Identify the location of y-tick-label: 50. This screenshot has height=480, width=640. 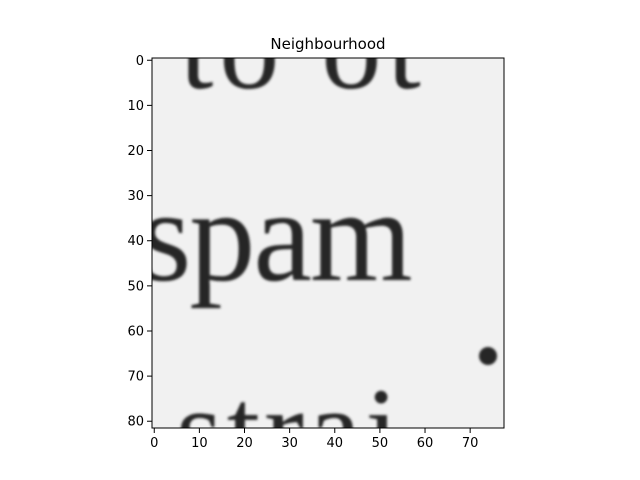
(135, 286).